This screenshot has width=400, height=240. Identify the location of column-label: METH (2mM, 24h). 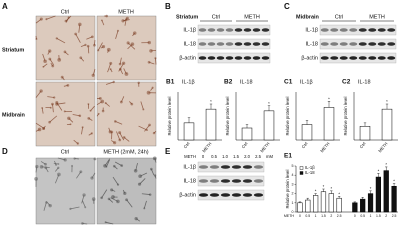
(125, 152).